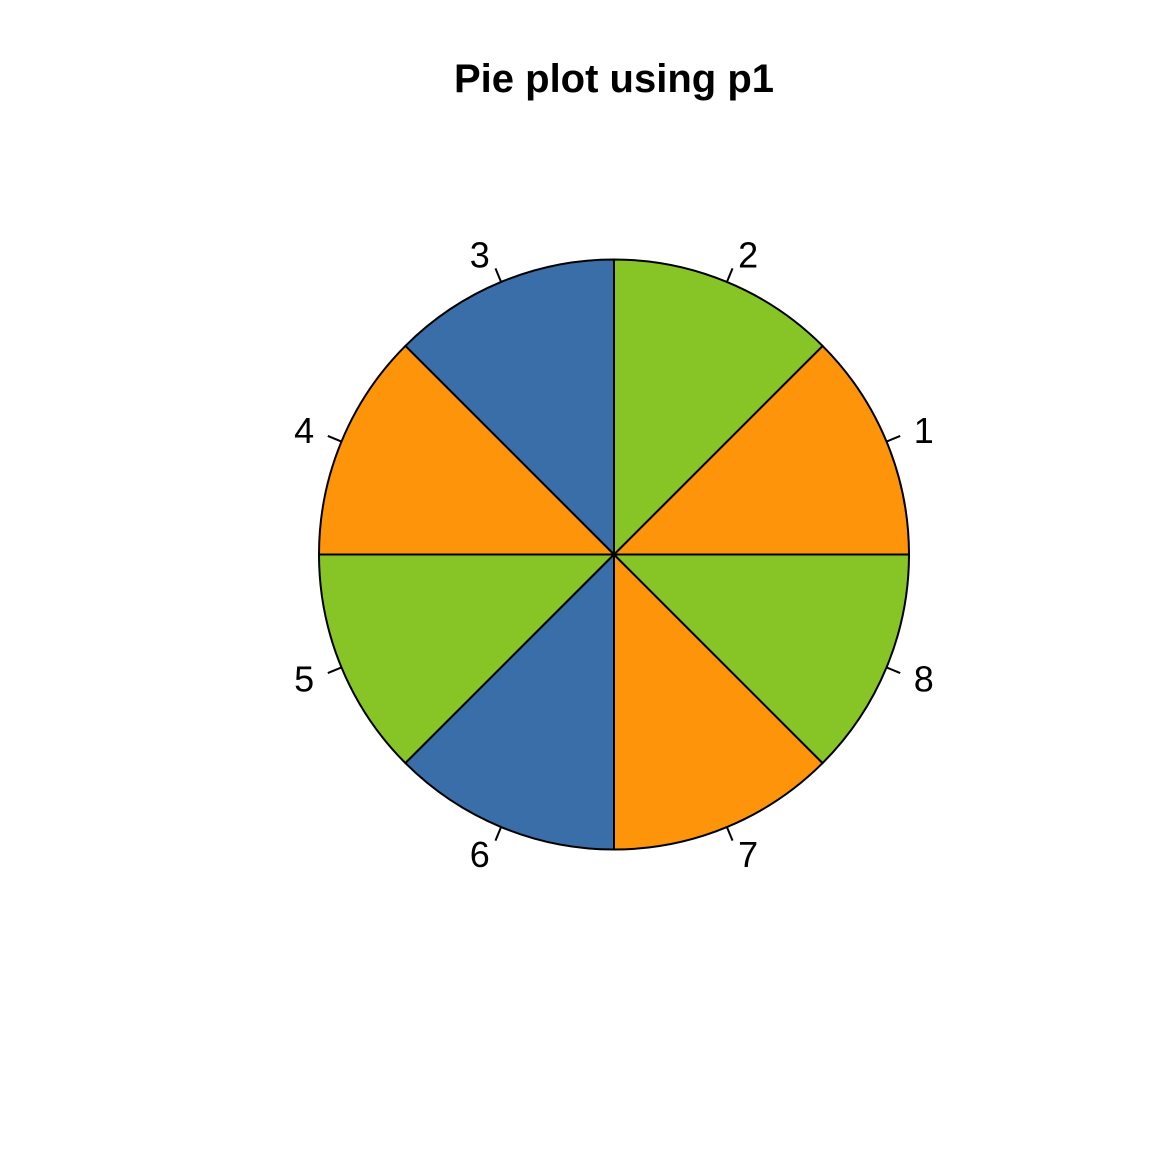  I want to click on slice-label-2: 2, so click(748, 254).